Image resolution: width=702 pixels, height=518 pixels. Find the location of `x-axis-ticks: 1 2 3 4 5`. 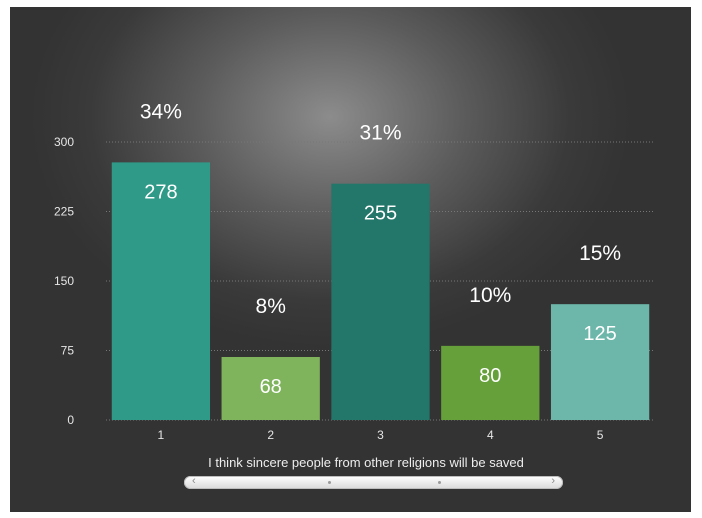

x-axis-ticks: 1 2 3 4 5 is located at coordinates (381, 435).